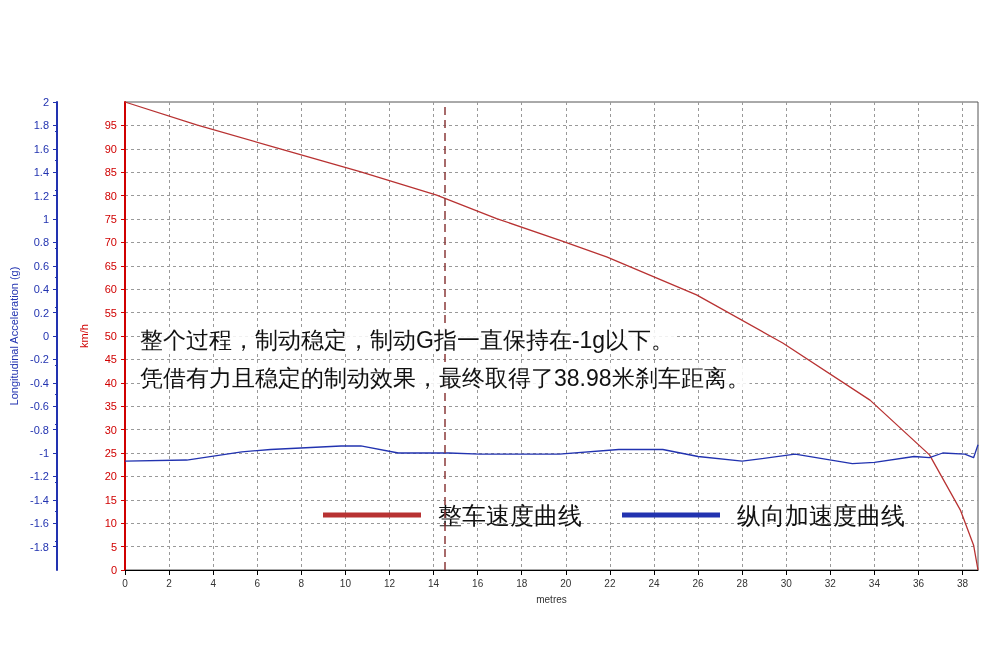 This screenshot has height=671, width=1006. What do you see at coordinates (45, 336) in the screenshot?
I see `y2-tick-label: 0` at bounding box center [45, 336].